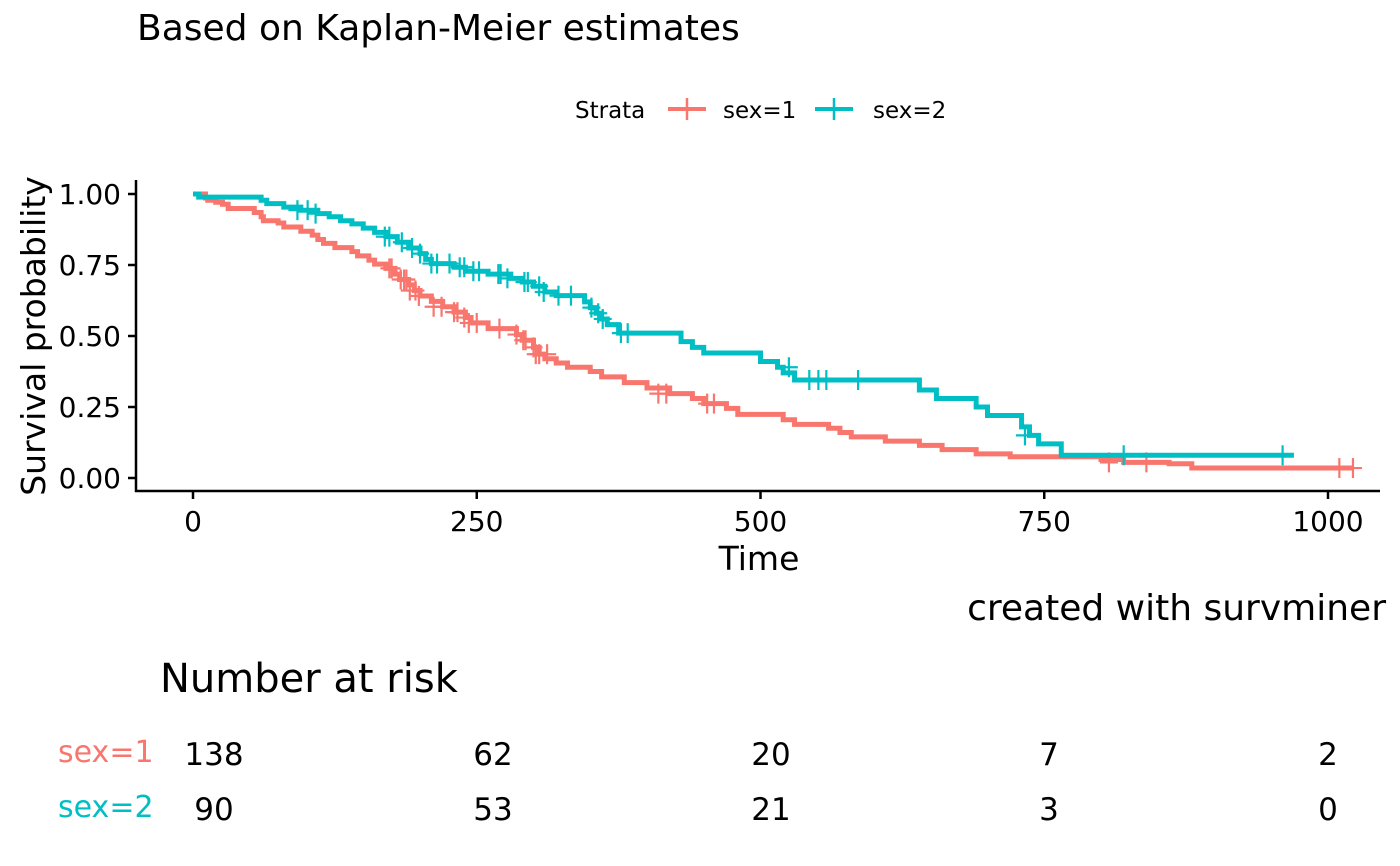  Describe the element at coordinates (476, 521) in the screenshot. I see `x-tick-label: 250` at that location.